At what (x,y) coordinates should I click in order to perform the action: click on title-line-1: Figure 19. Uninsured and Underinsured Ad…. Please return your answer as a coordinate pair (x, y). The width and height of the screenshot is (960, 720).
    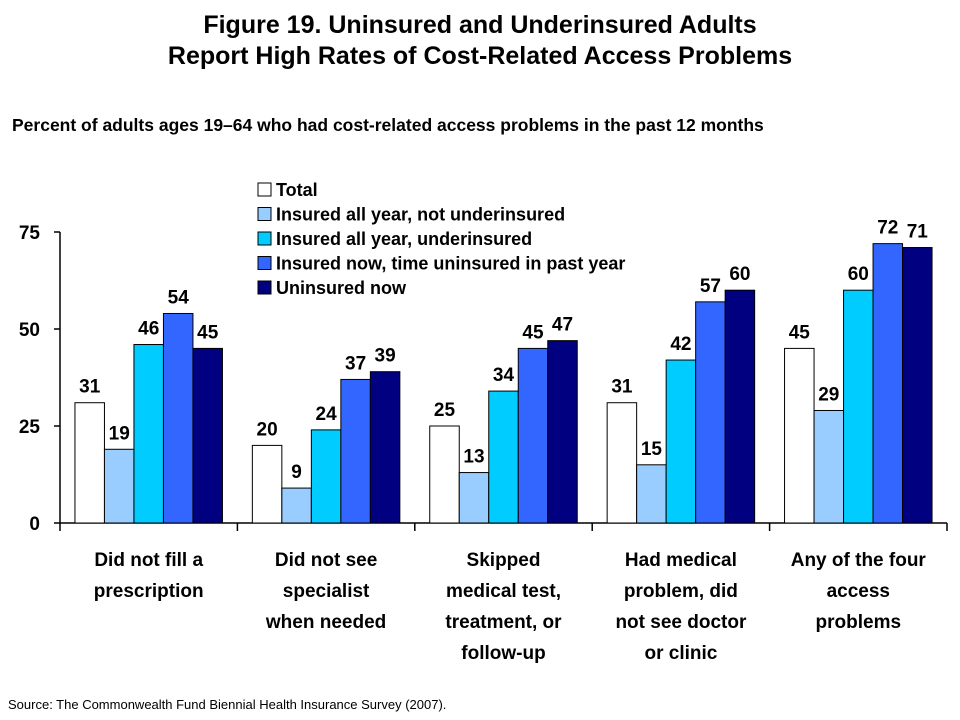
    Looking at the image, I should click on (480, 25).